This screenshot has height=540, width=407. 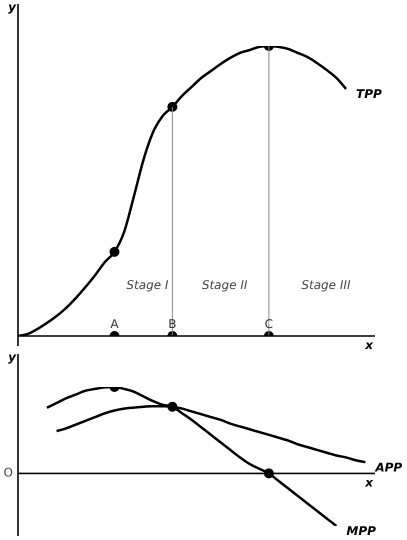 What do you see at coordinates (361, 531) in the screenshot?
I see `series-label: MPP` at bounding box center [361, 531].